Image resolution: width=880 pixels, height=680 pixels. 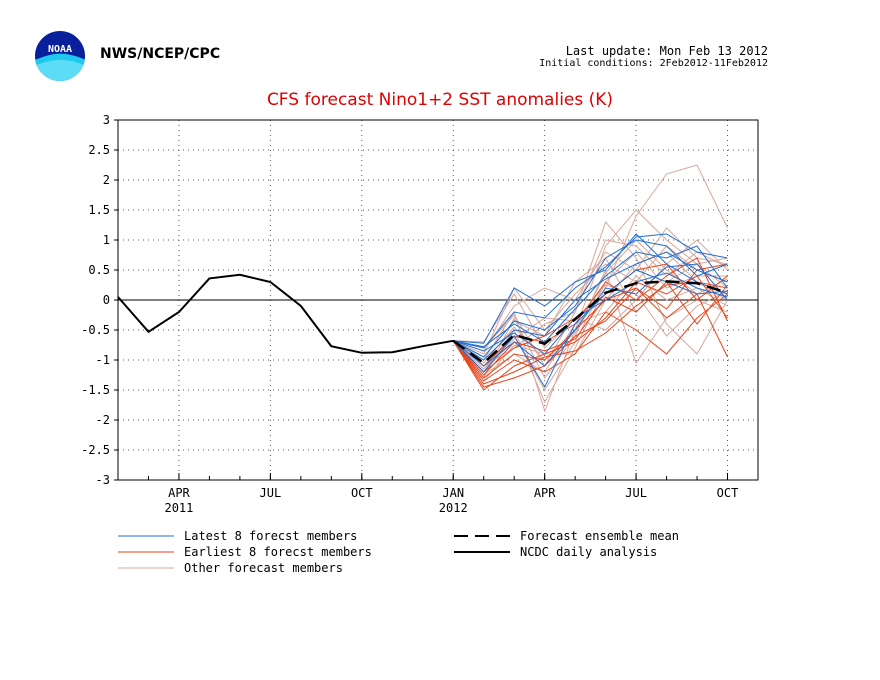 What do you see at coordinates (60, 49) in the screenshot?
I see `logo-text: NOAA` at bounding box center [60, 49].